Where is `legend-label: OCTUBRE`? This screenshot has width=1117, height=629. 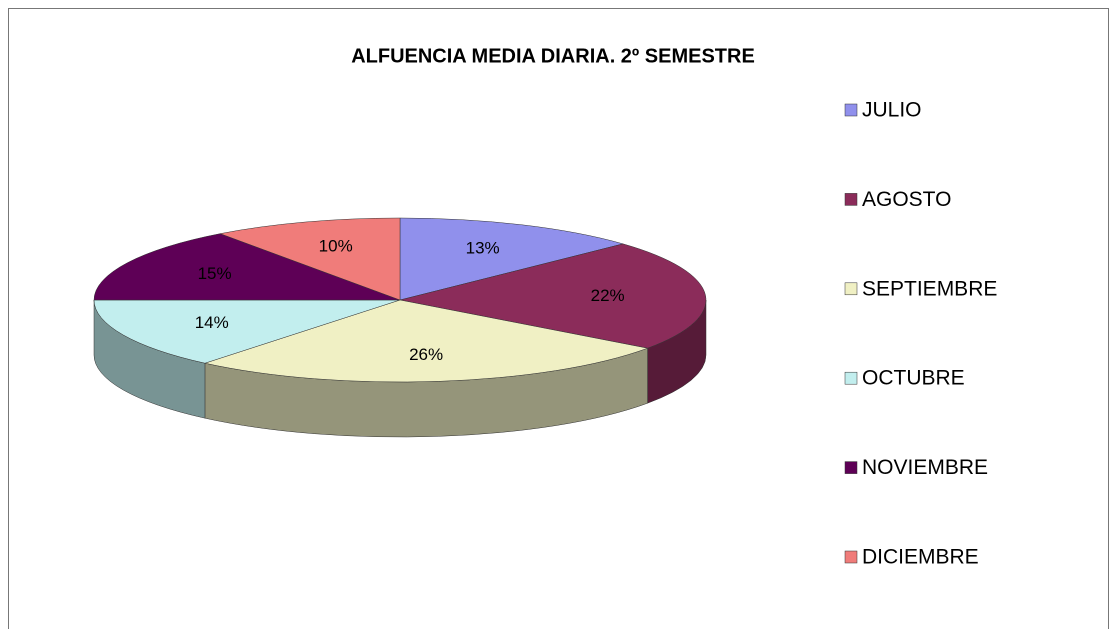 legend-label: OCTUBRE is located at coordinates (913, 378).